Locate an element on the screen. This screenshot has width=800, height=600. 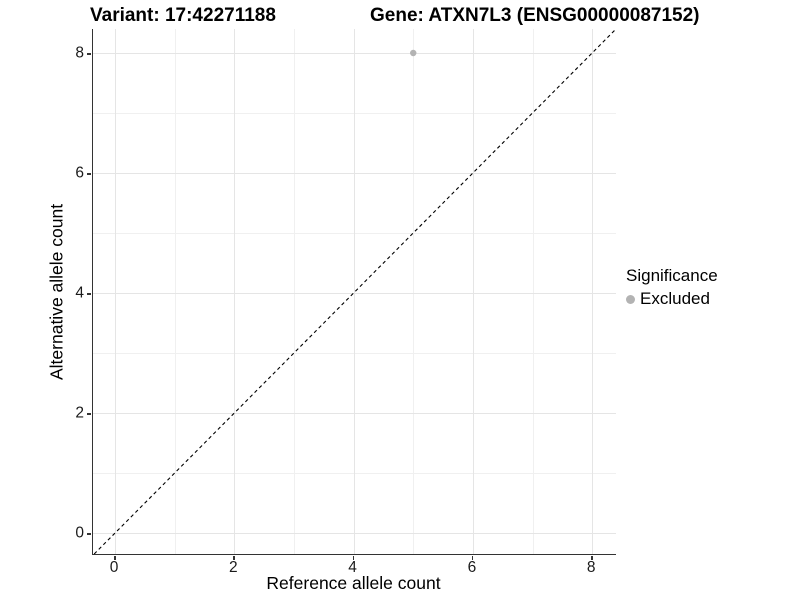
y-tick-label: 2 is located at coordinates (79, 413).